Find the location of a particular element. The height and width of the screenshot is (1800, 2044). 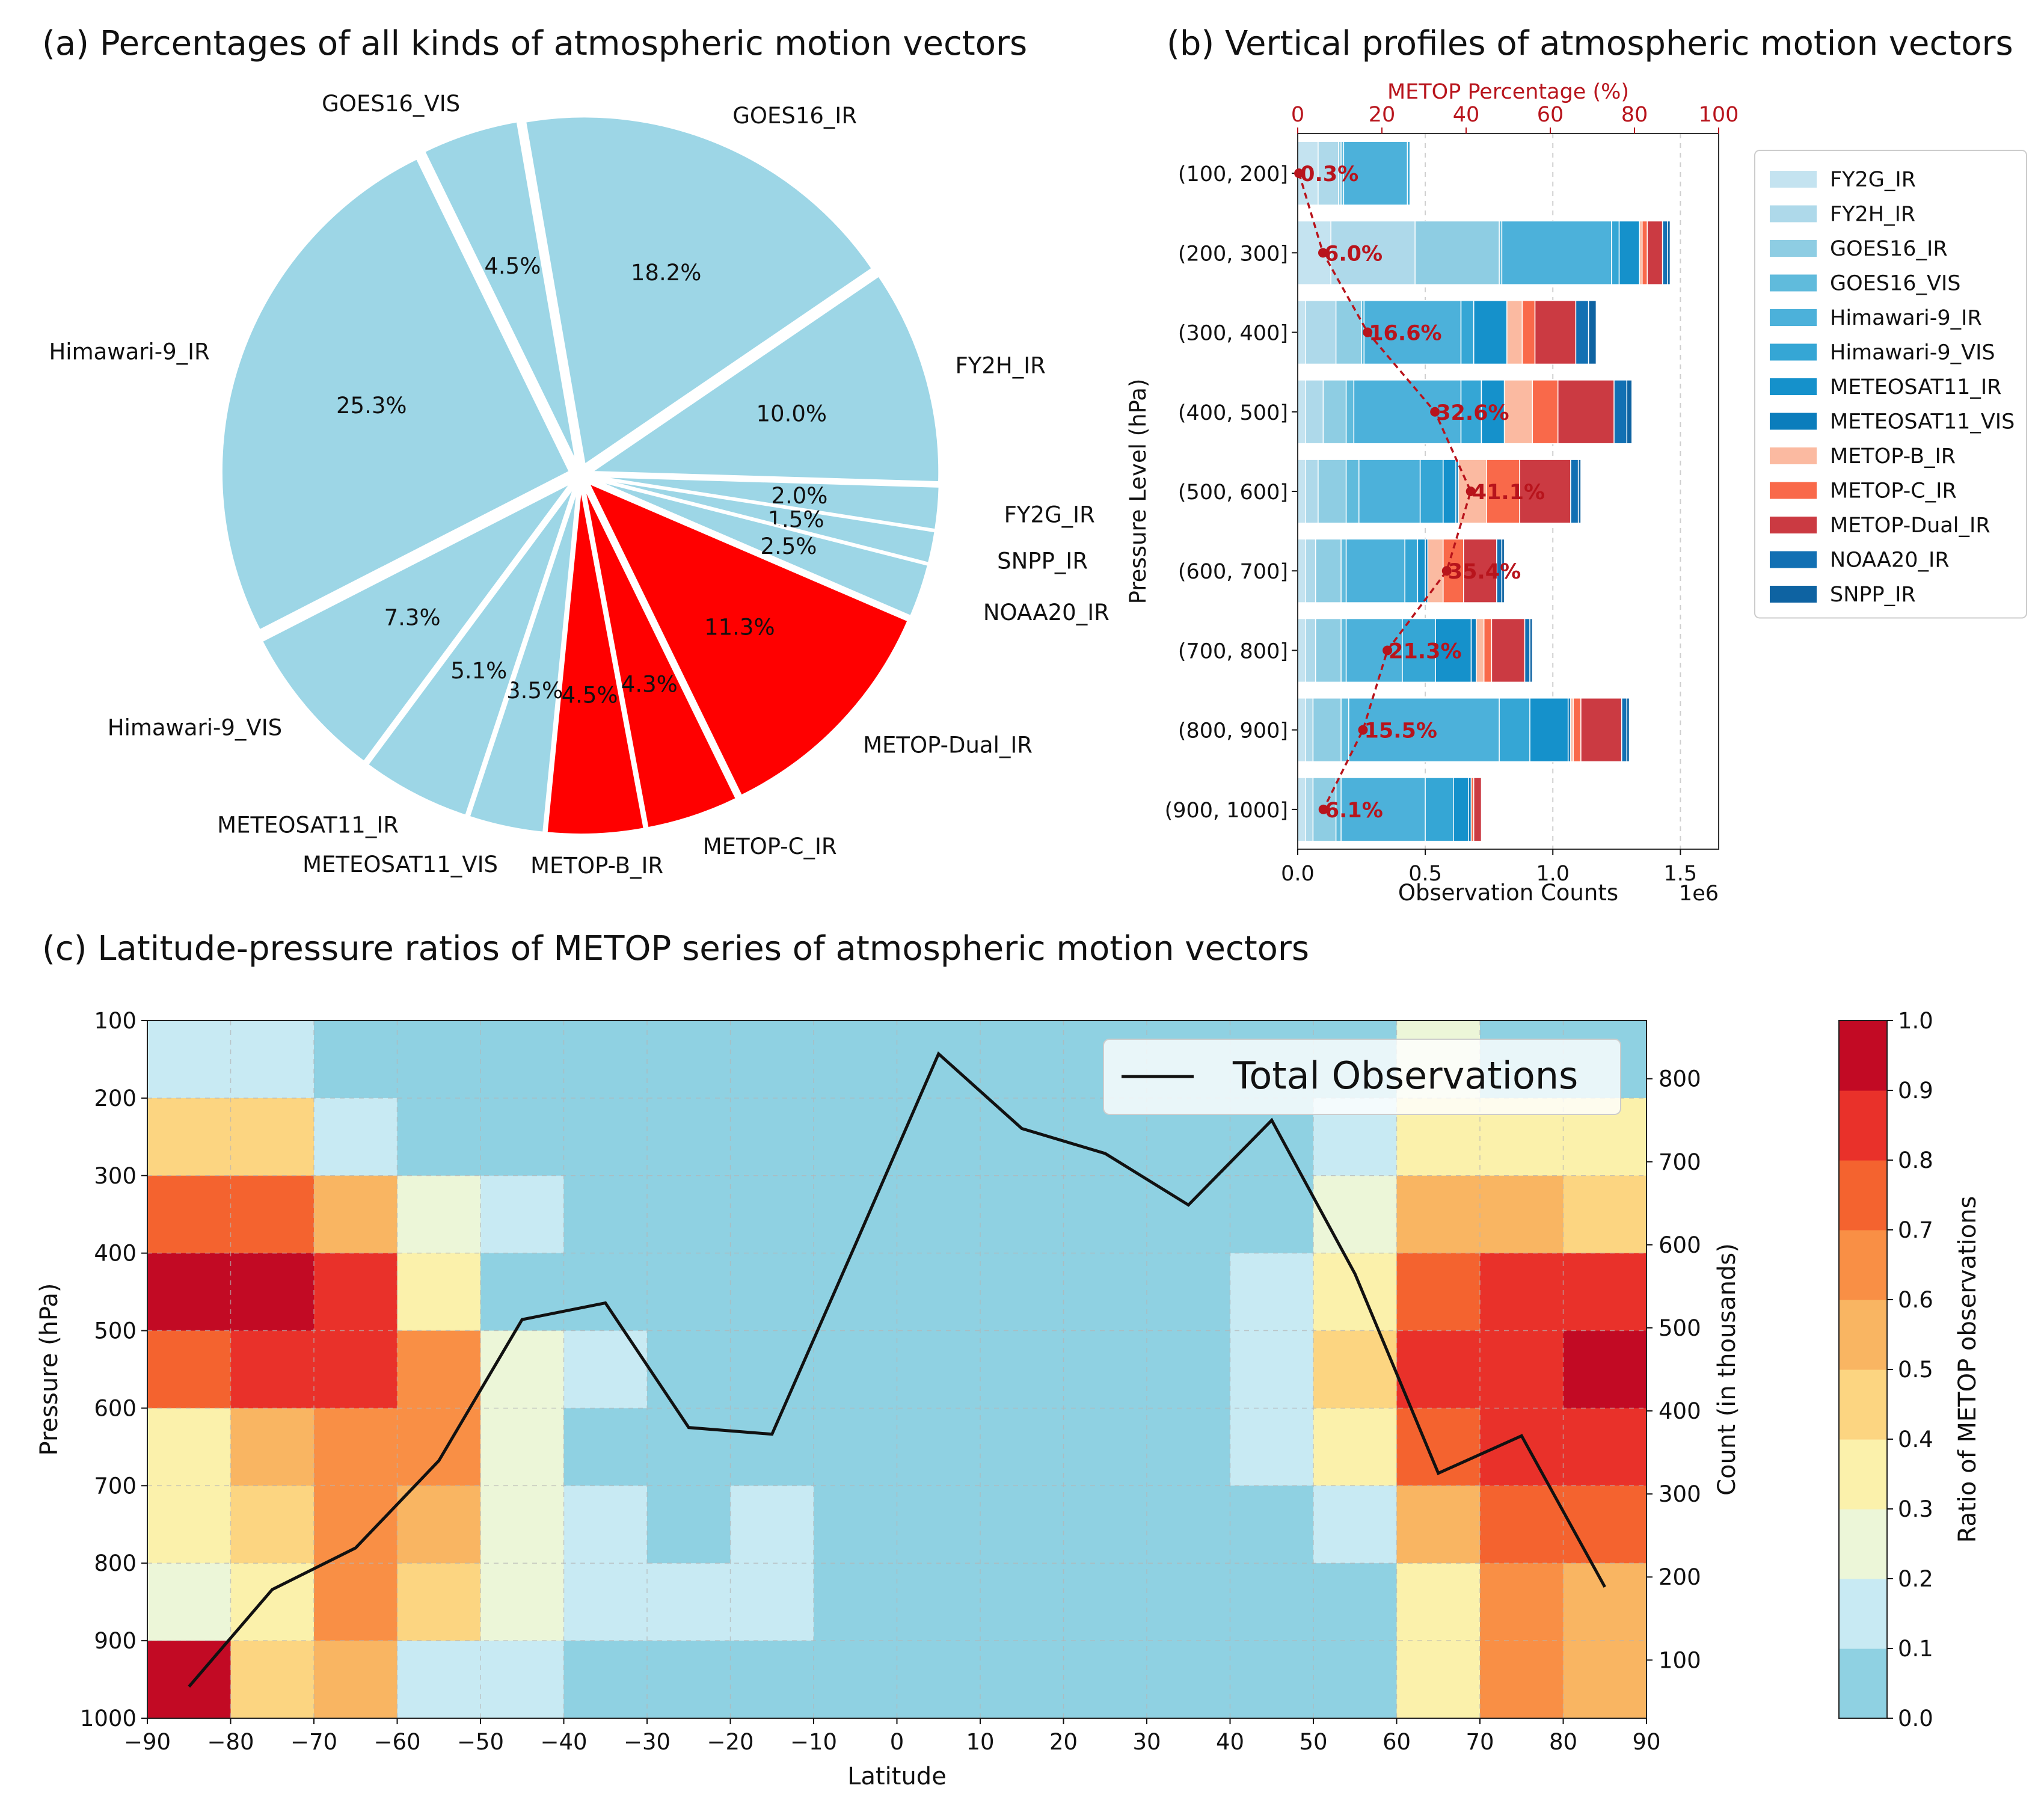

bar-ytick-label: (300, 400] is located at coordinates (1233, 334).